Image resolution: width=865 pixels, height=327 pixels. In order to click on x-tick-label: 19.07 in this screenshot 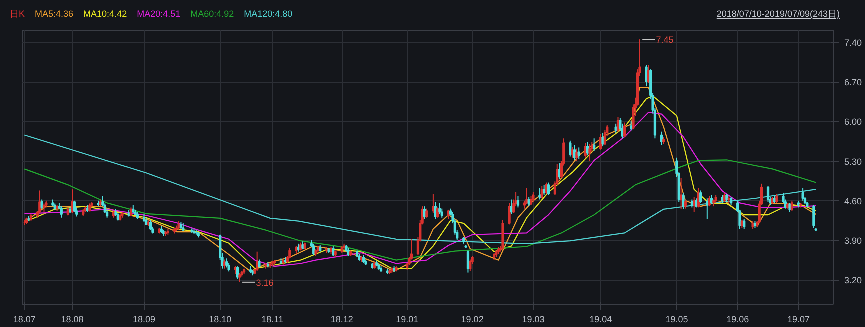, I will do `click(798, 319)`.